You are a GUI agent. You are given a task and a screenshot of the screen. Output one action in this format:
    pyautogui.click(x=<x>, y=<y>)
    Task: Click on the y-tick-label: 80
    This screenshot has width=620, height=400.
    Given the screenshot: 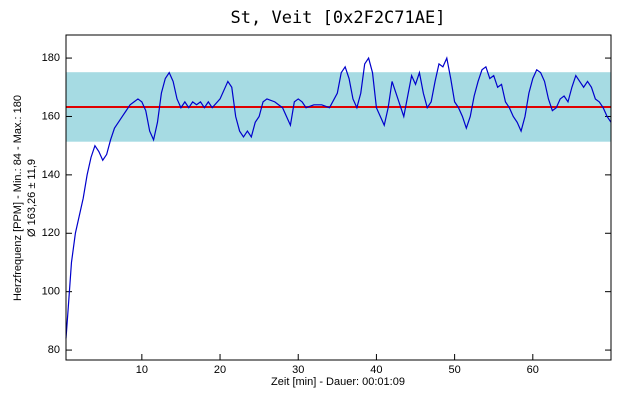 What is the action you would take?
    pyautogui.click(x=54, y=350)
    